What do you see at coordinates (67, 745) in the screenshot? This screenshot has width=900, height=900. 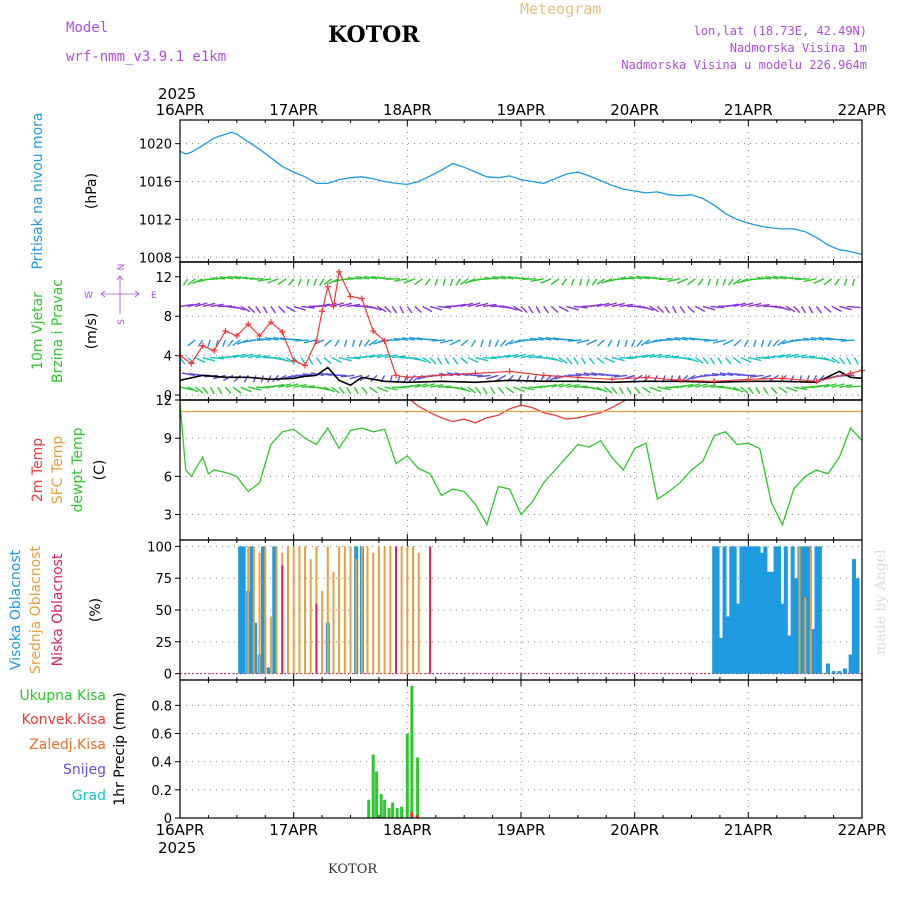 I see `precip-legend-3: Zaledj.Kisa` at bounding box center [67, 745].